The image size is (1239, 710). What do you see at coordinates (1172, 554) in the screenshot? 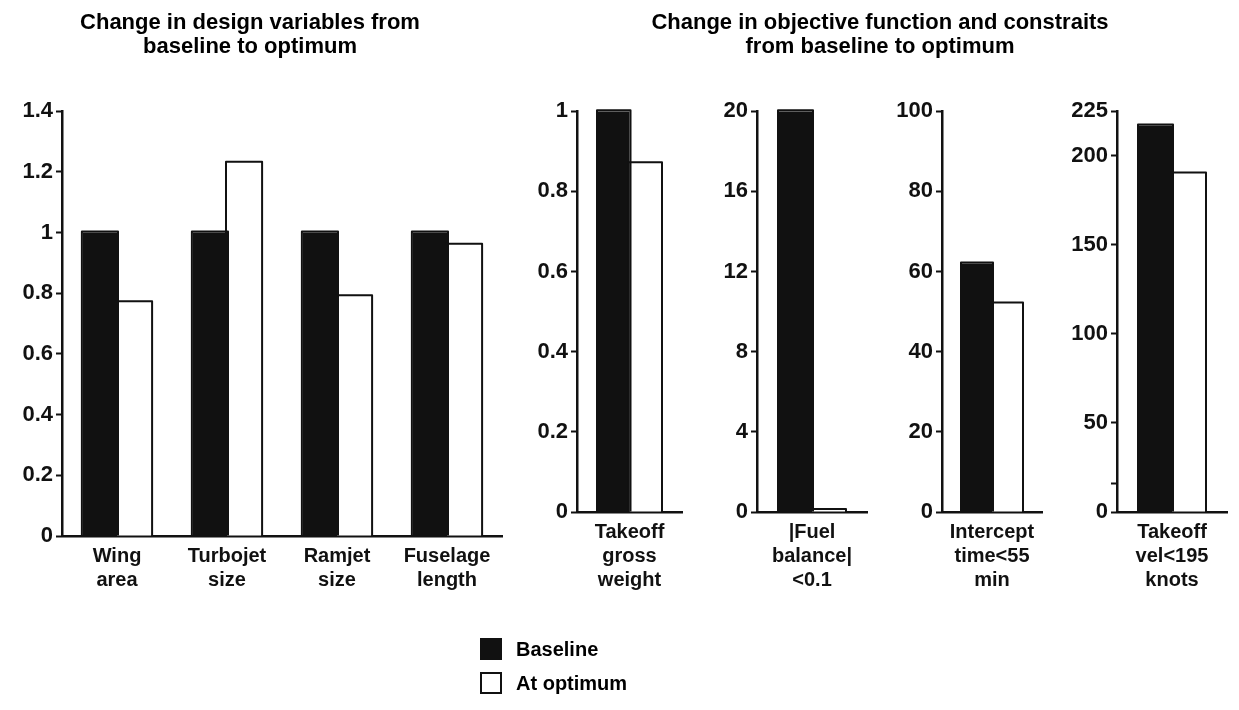
I see `x-tick-label: Takeoff vel<195 knots` at bounding box center [1172, 554].